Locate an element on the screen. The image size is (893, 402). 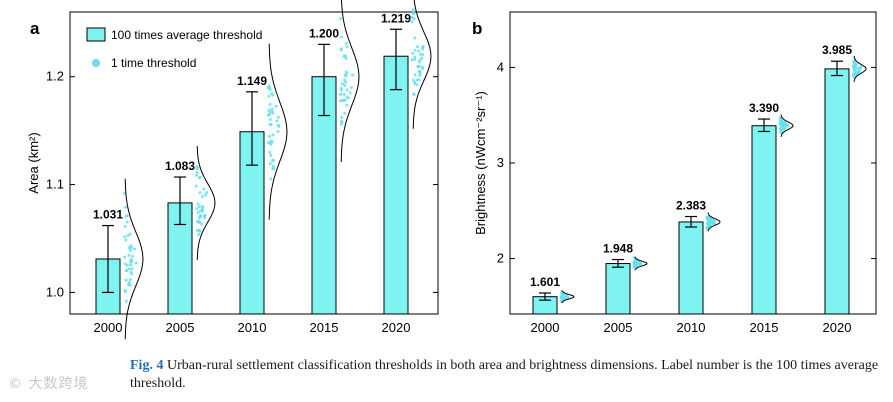
panel-b-x-tick-label: 2010 is located at coordinates (691, 327).